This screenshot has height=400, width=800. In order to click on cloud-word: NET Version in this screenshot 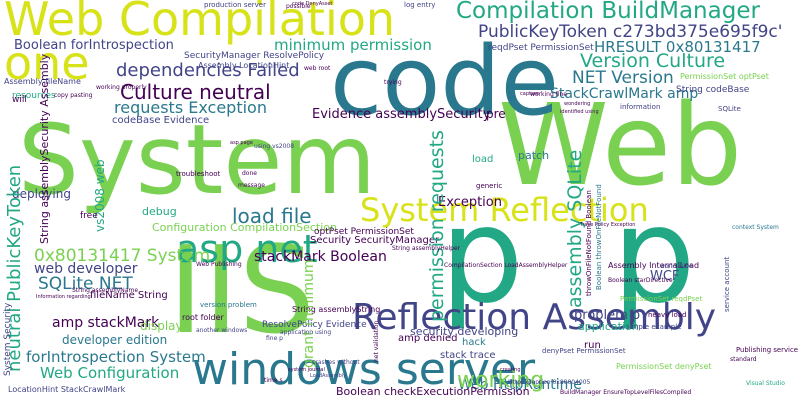, I will do `click(623, 78)`.